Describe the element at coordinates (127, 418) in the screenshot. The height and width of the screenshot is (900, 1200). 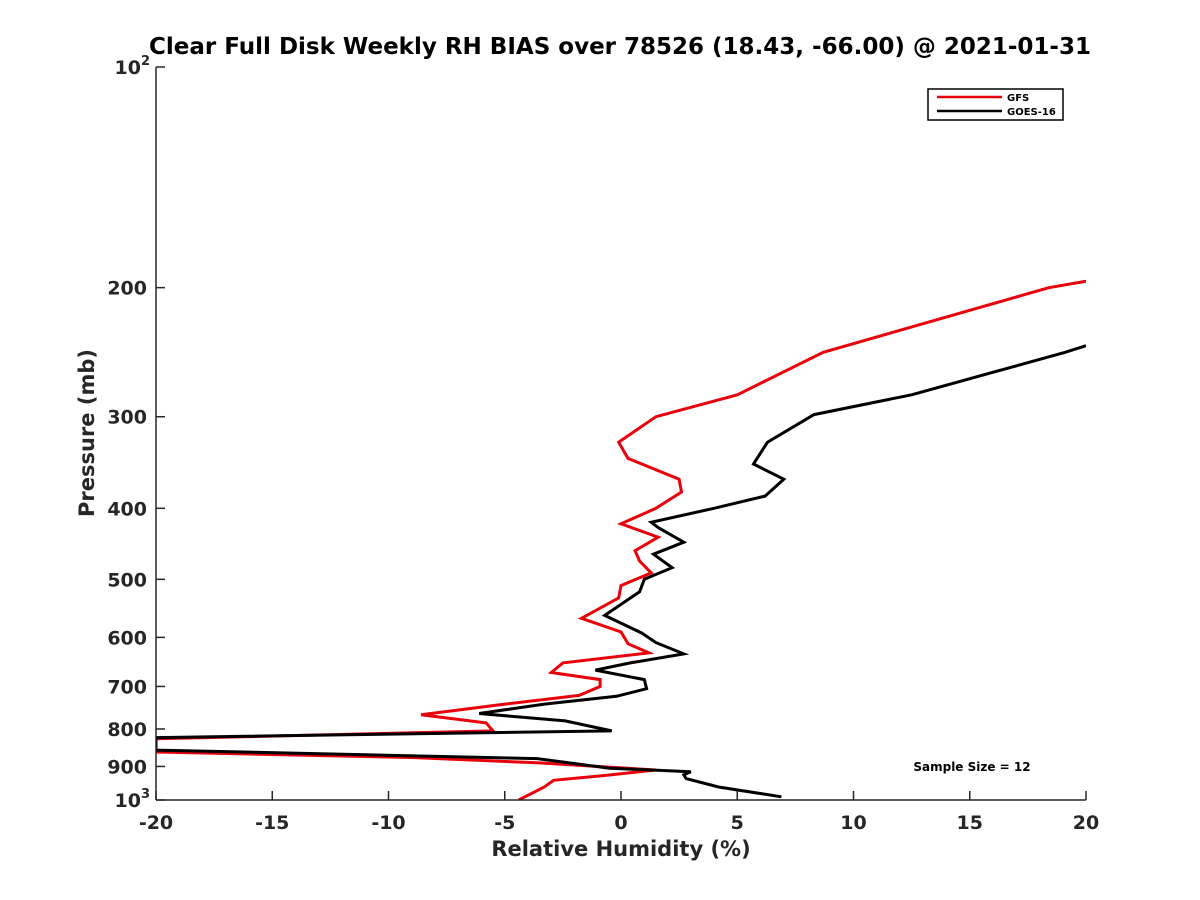
I see `y-tick-label: 300` at that location.